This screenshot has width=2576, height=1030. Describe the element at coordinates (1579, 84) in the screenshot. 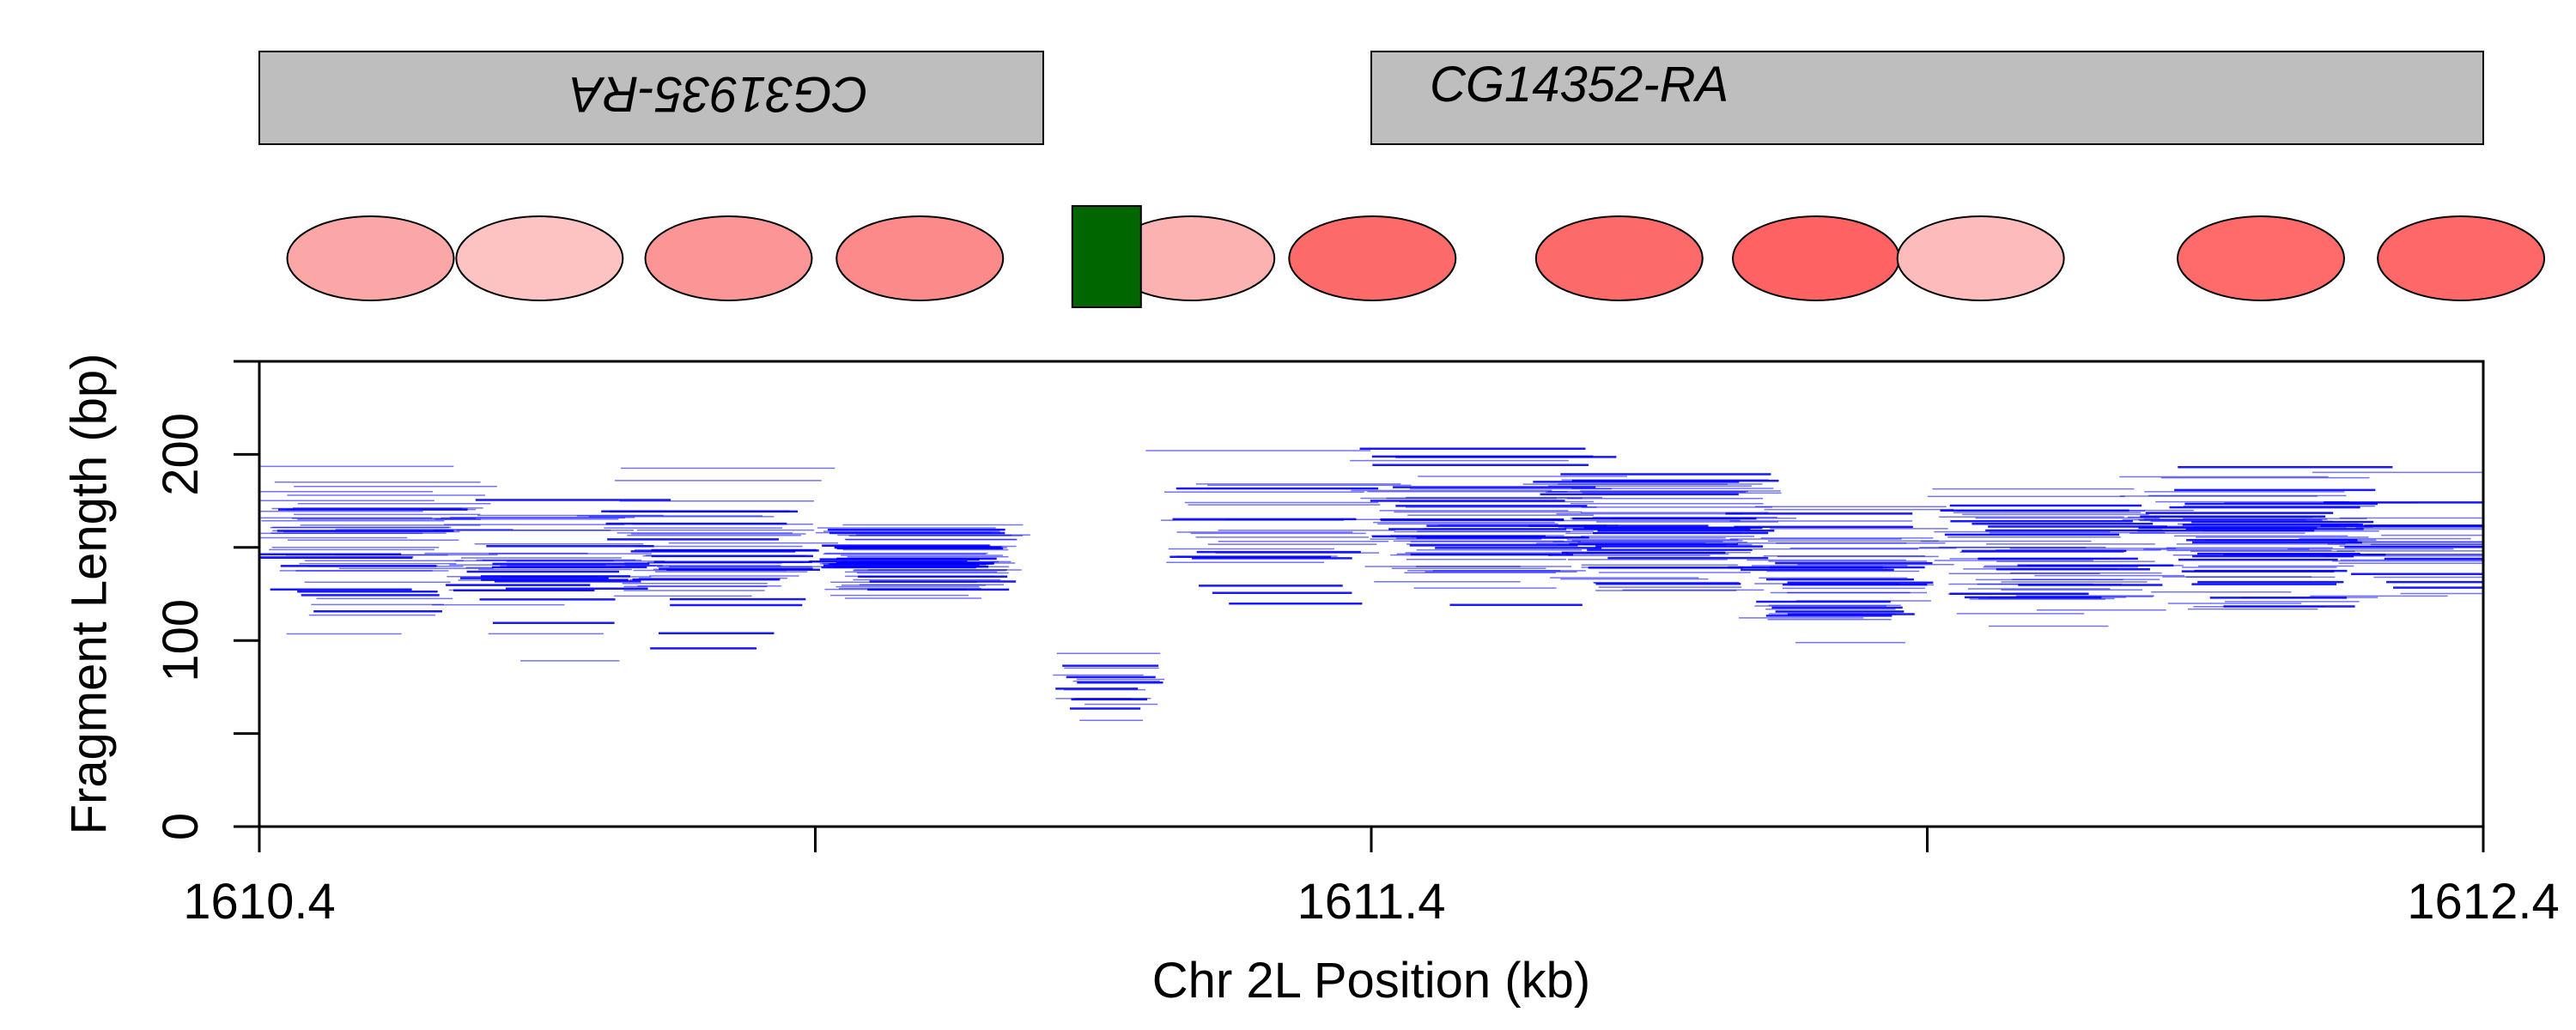

I see `gene-label-2: CG14352-RA` at that location.